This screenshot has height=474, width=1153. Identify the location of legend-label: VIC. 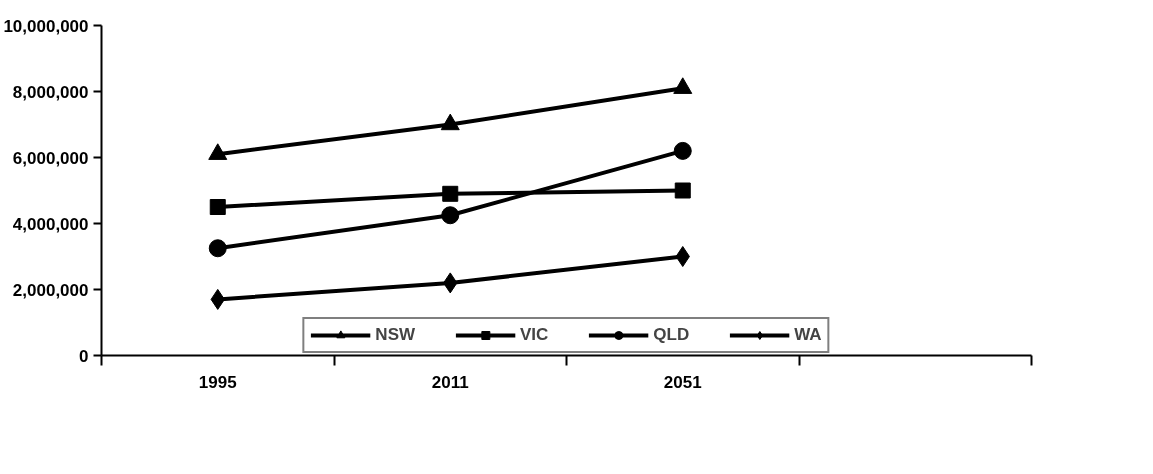
(534, 335).